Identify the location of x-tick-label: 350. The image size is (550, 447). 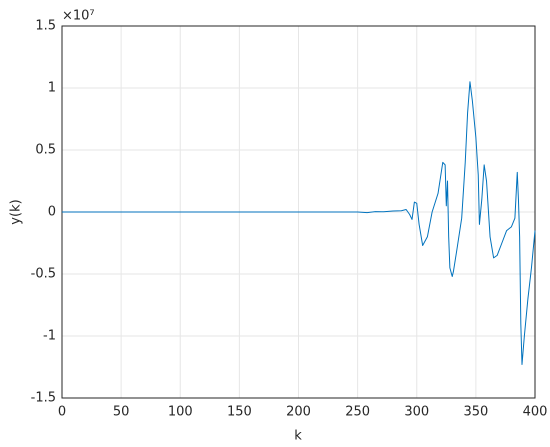
(475, 412).